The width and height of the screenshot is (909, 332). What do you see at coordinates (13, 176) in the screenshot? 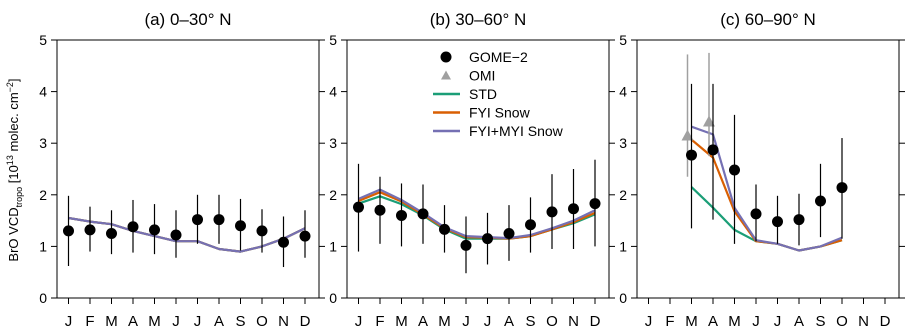
I see `y-axis-label-unit: [10` at bounding box center [13, 176].